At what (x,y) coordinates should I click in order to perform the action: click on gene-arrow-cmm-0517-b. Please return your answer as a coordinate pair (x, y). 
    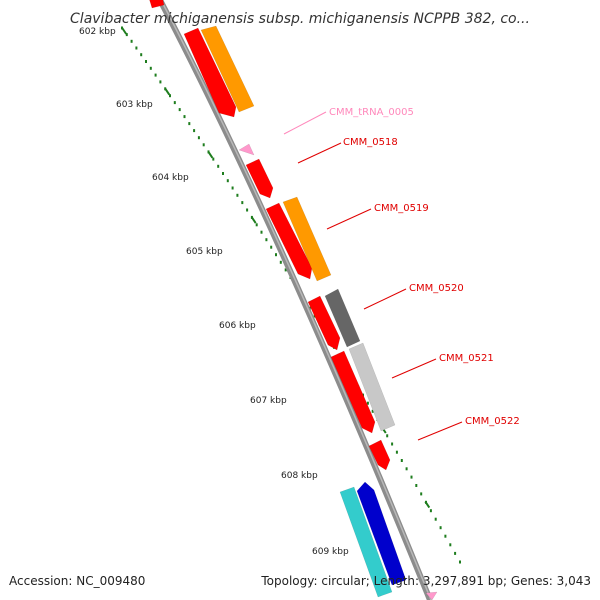
    Looking at the image, I should click on (210, 72).